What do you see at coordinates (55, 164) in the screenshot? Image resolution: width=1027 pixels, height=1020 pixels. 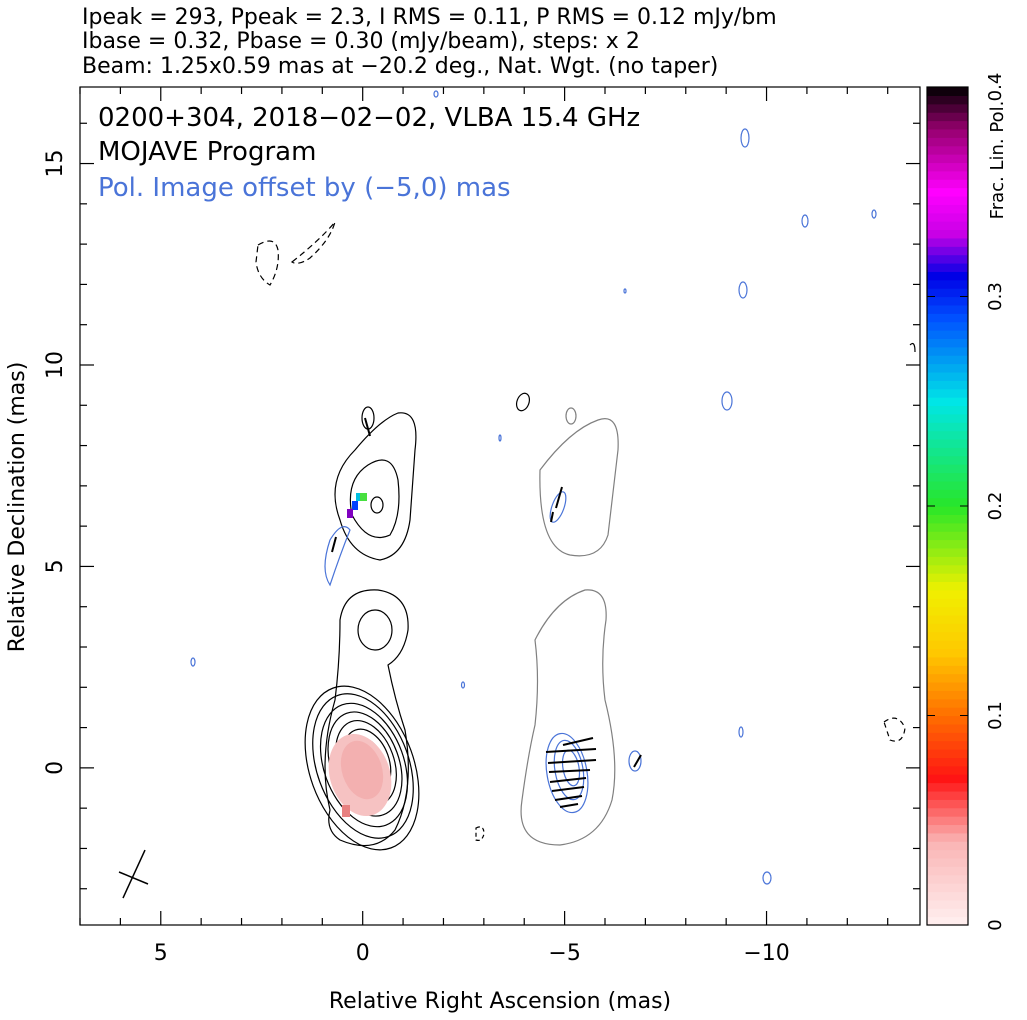 I see `y-tick-label: 15` at bounding box center [55, 164].